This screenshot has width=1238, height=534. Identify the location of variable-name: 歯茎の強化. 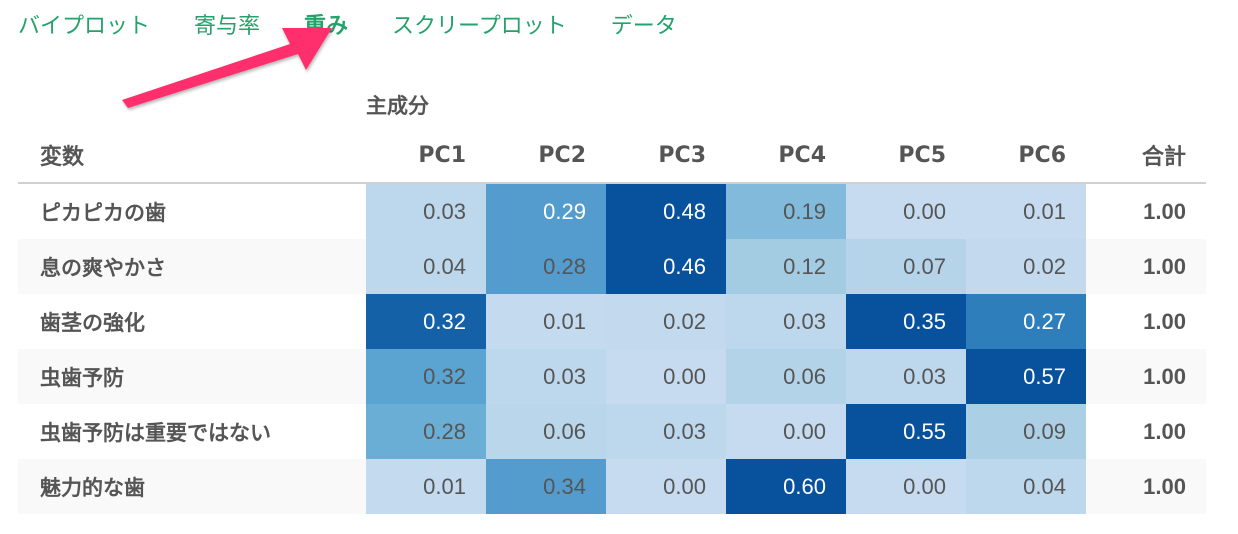
(92, 322).